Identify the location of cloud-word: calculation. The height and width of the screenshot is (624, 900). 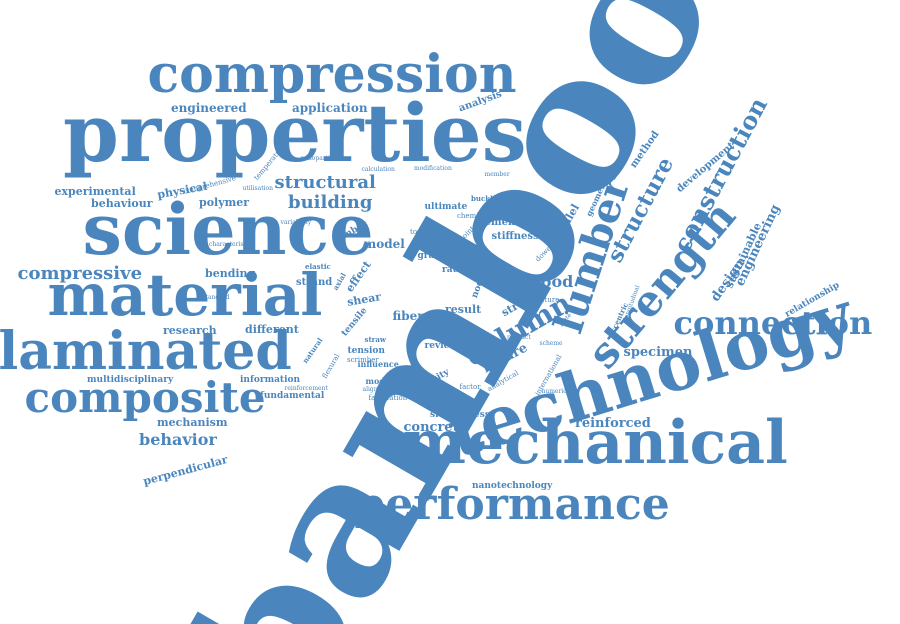
(378, 169).